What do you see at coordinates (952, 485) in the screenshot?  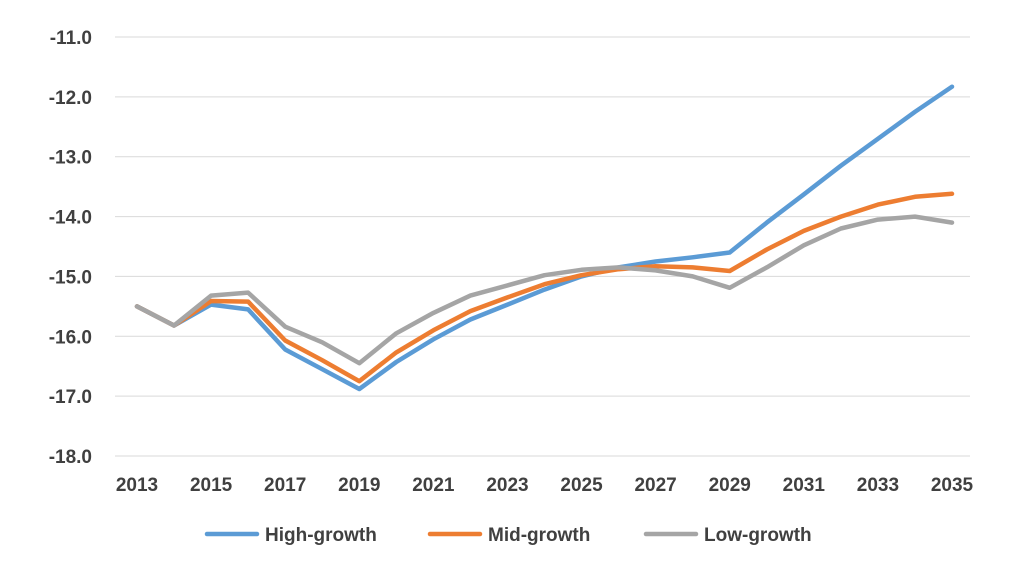 I see `x-tick-label: 2035` at bounding box center [952, 485].